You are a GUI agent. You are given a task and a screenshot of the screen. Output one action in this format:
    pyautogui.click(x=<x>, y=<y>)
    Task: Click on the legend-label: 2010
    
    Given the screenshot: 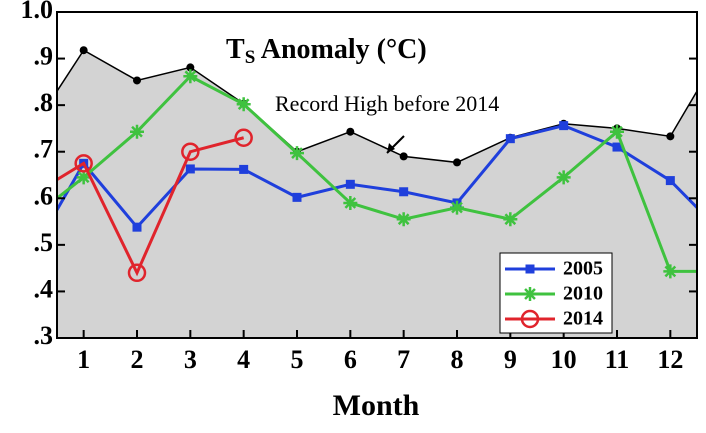 What is the action you would take?
    pyautogui.click(x=583, y=294)
    